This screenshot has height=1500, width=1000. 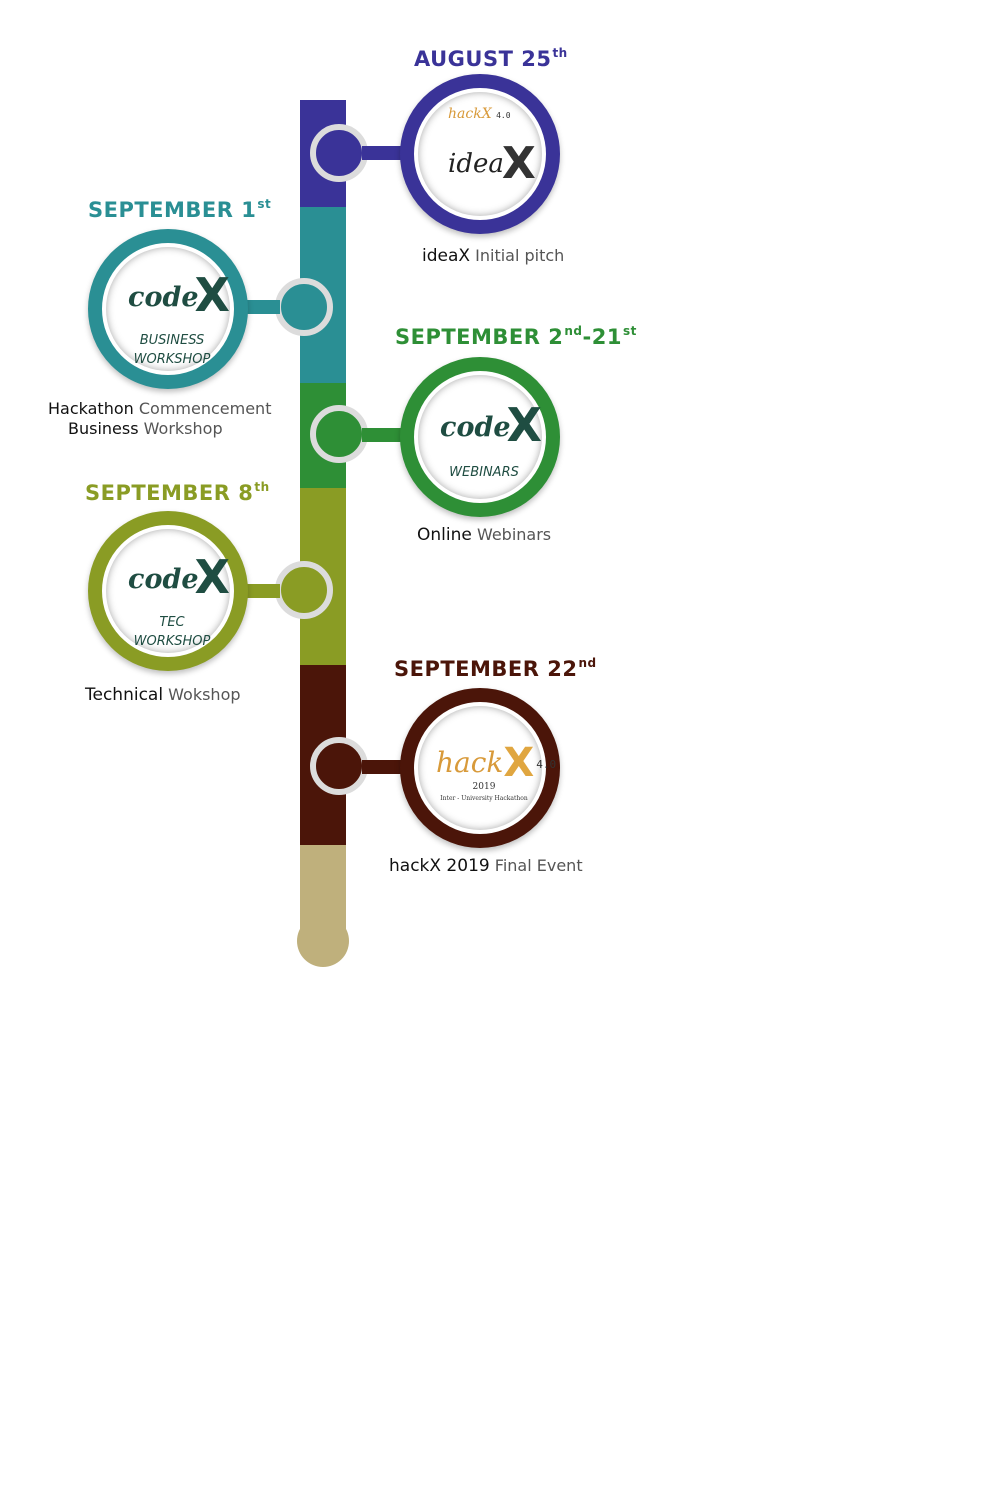 What do you see at coordinates (339, 153) in the screenshot?
I see `timeline-node-august` at bounding box center [339, 153].